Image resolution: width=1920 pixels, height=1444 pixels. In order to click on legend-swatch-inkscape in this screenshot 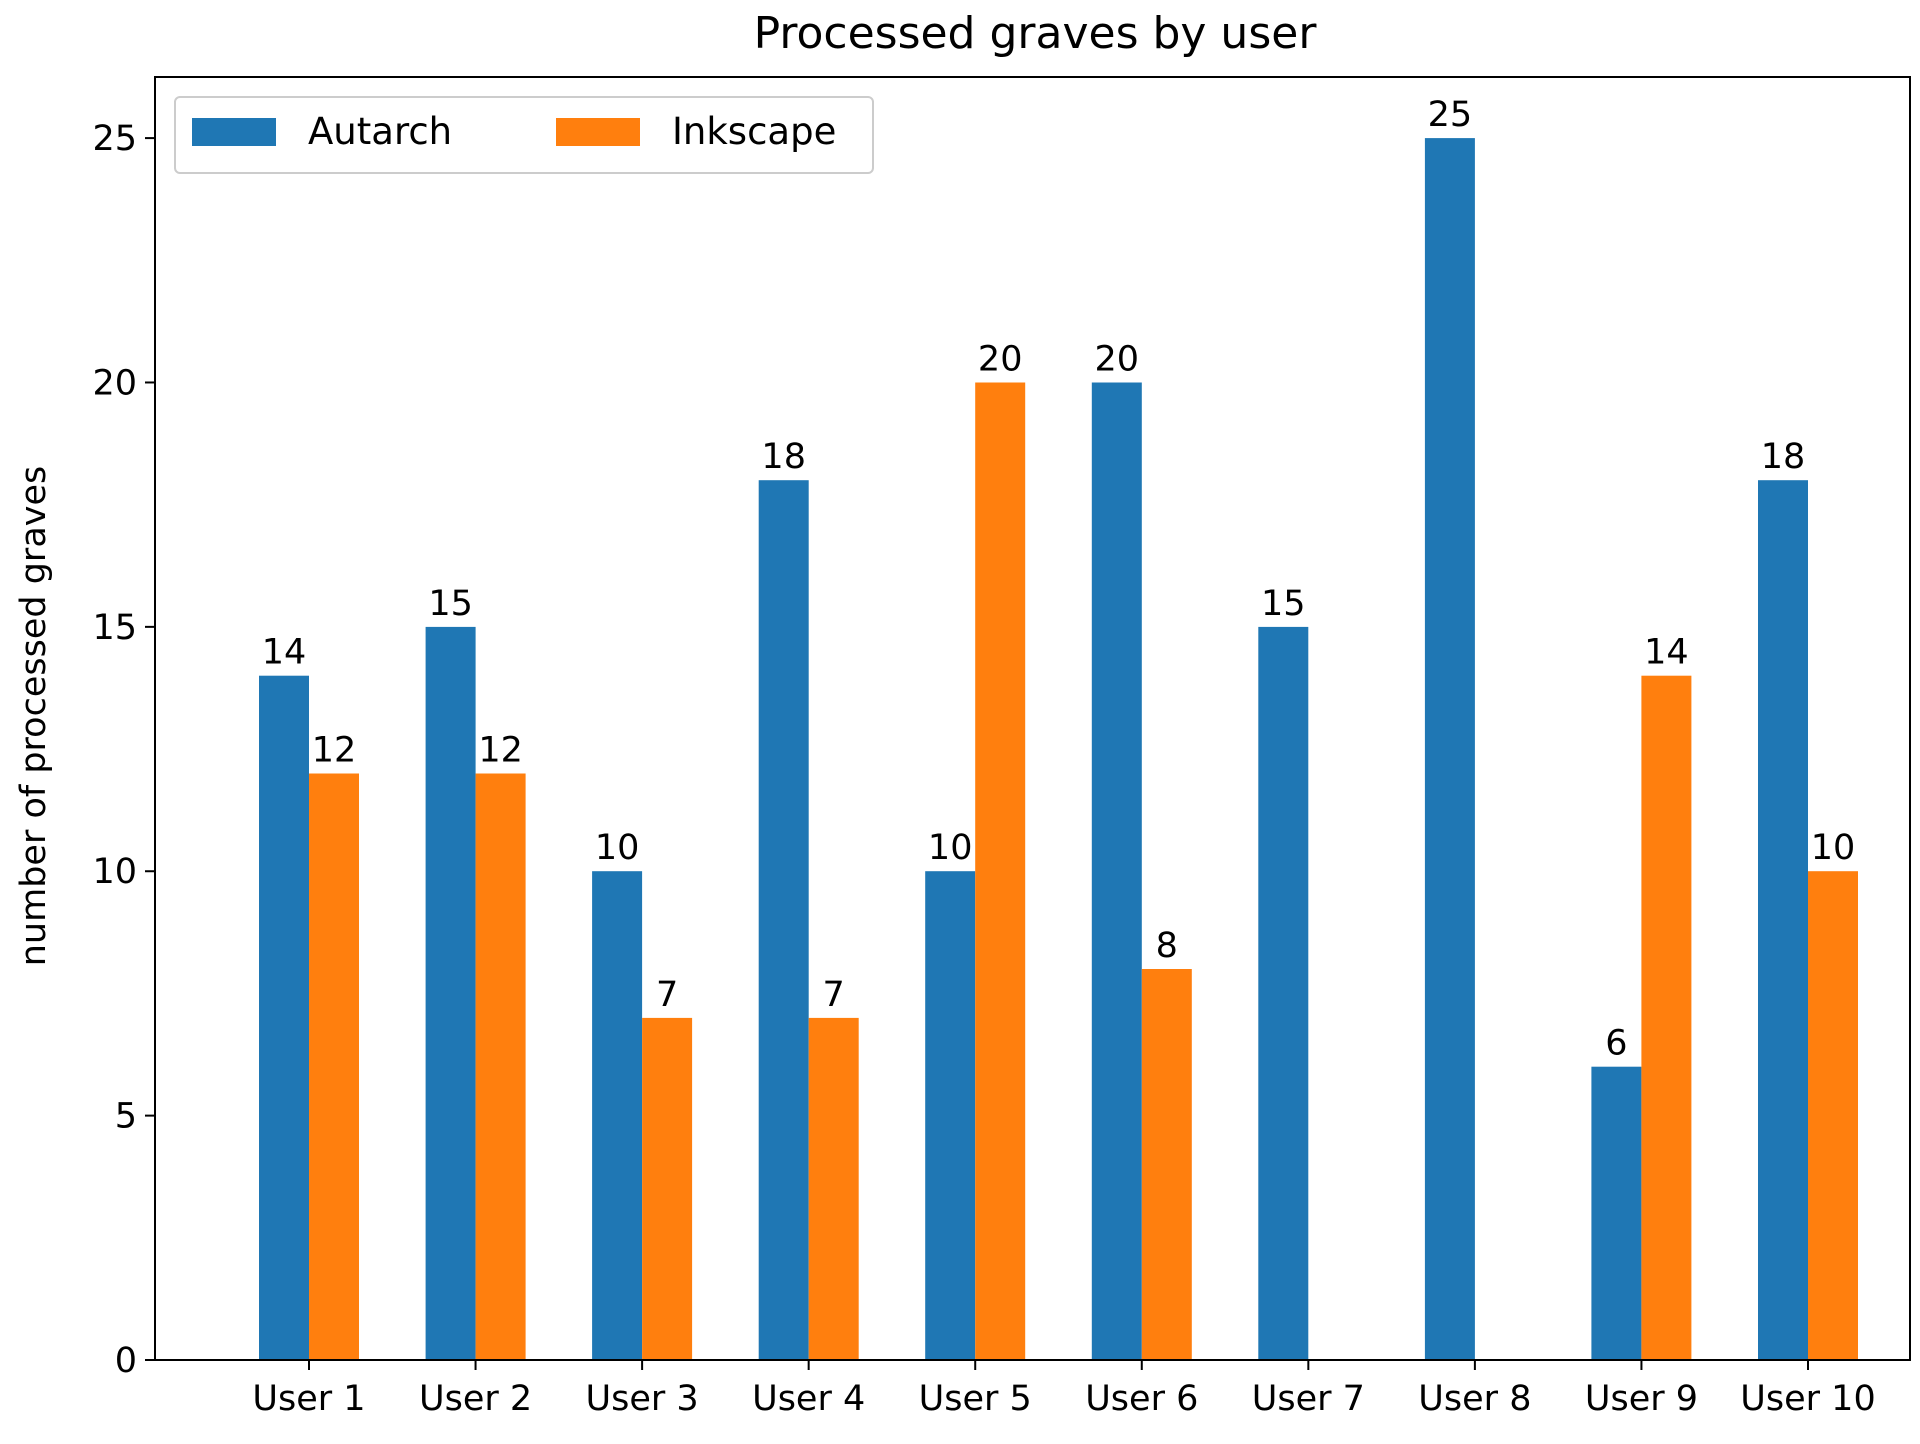, I will do `click(598, 132)`.